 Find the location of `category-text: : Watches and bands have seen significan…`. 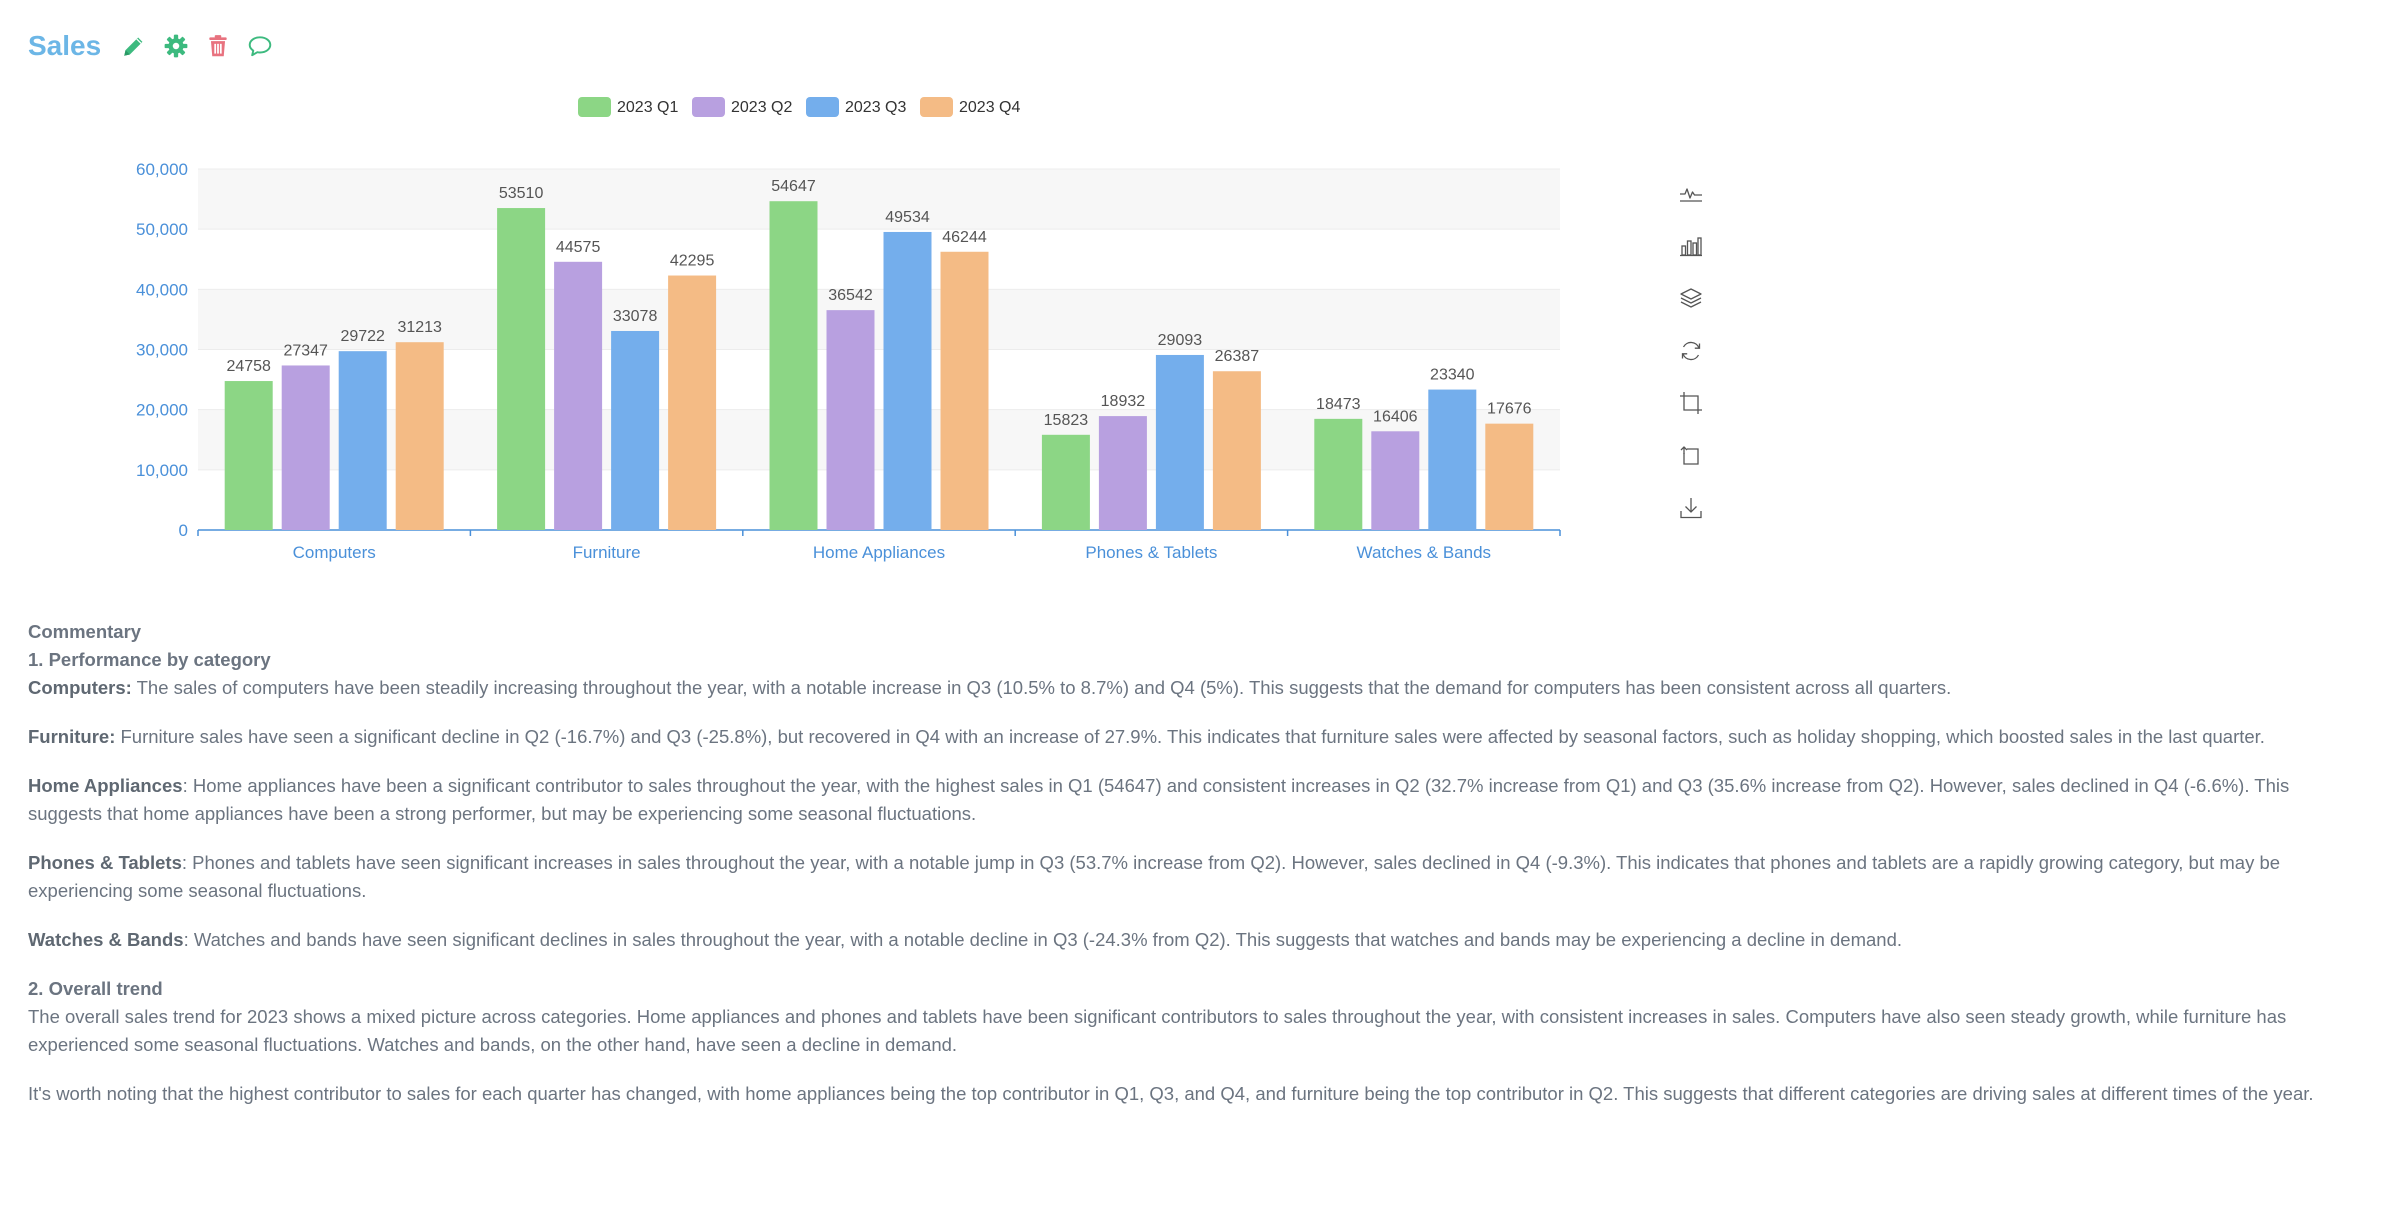

category-text: : Watches and bands have seen significan… is located at coordinates (1043, 939).